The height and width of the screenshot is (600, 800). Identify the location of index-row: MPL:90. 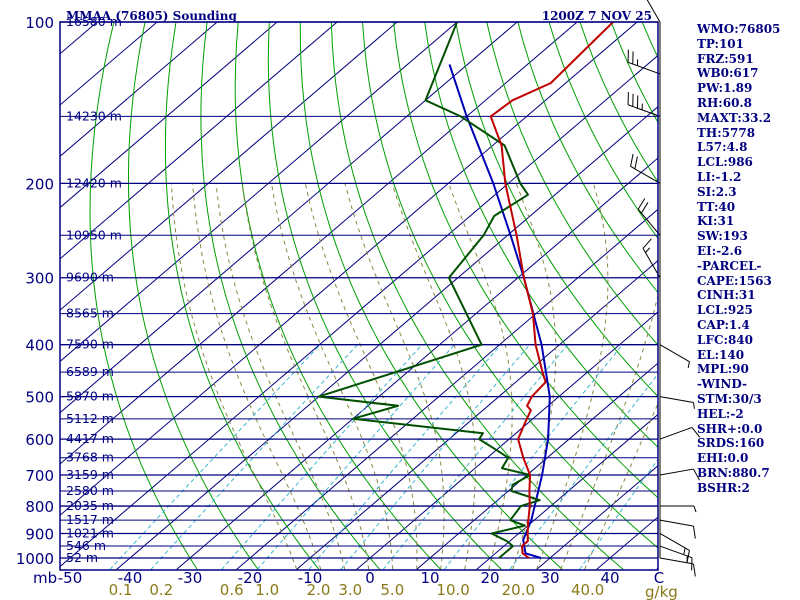
(723, 369).